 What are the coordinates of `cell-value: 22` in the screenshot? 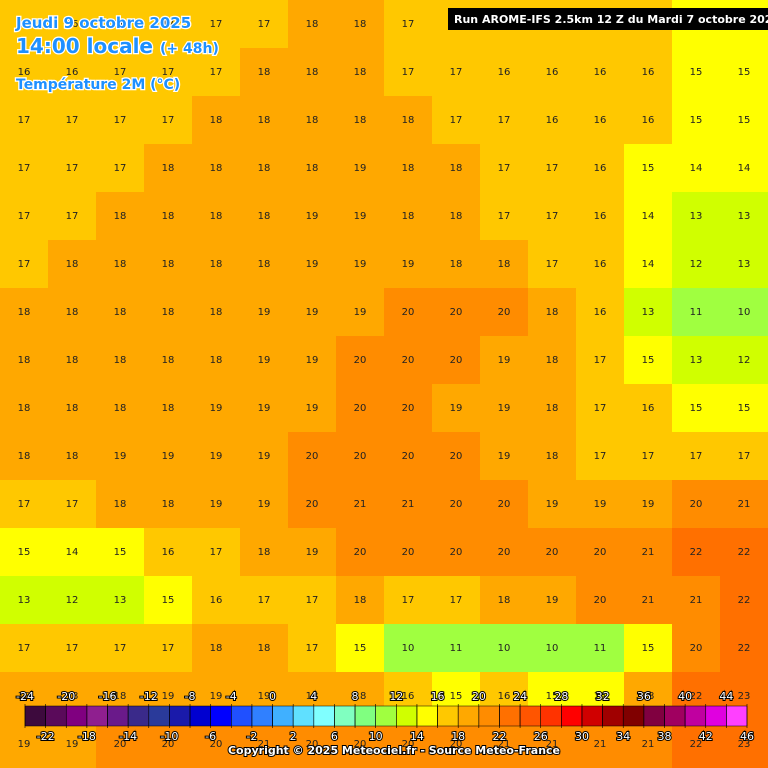 It's located at (696, 552).